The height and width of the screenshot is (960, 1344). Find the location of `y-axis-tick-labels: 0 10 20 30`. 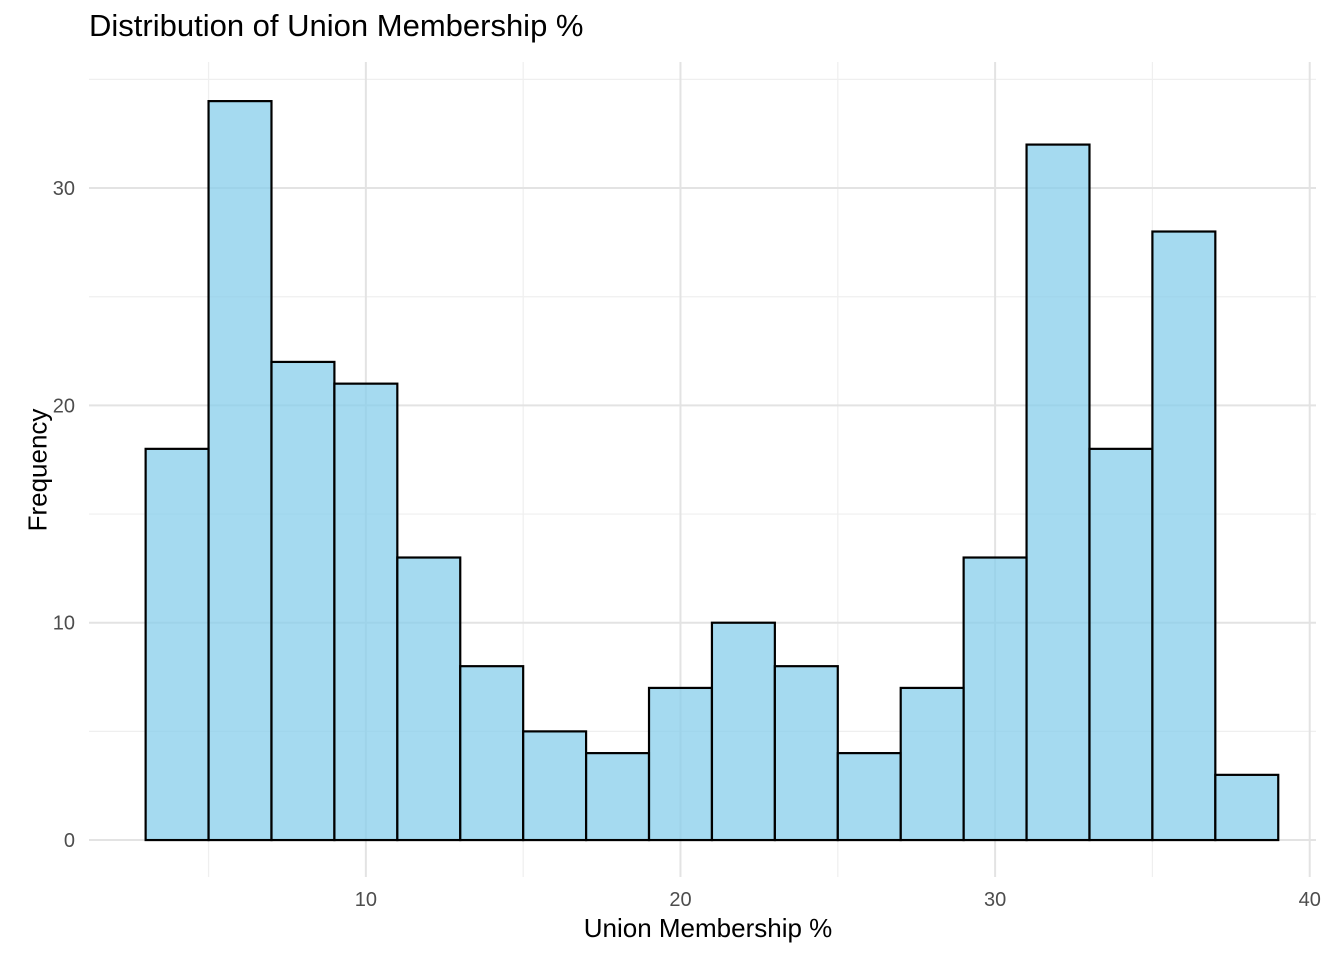

y-axis-tick-labels: 0 10 20 30 is located at coordinates (64, 515).